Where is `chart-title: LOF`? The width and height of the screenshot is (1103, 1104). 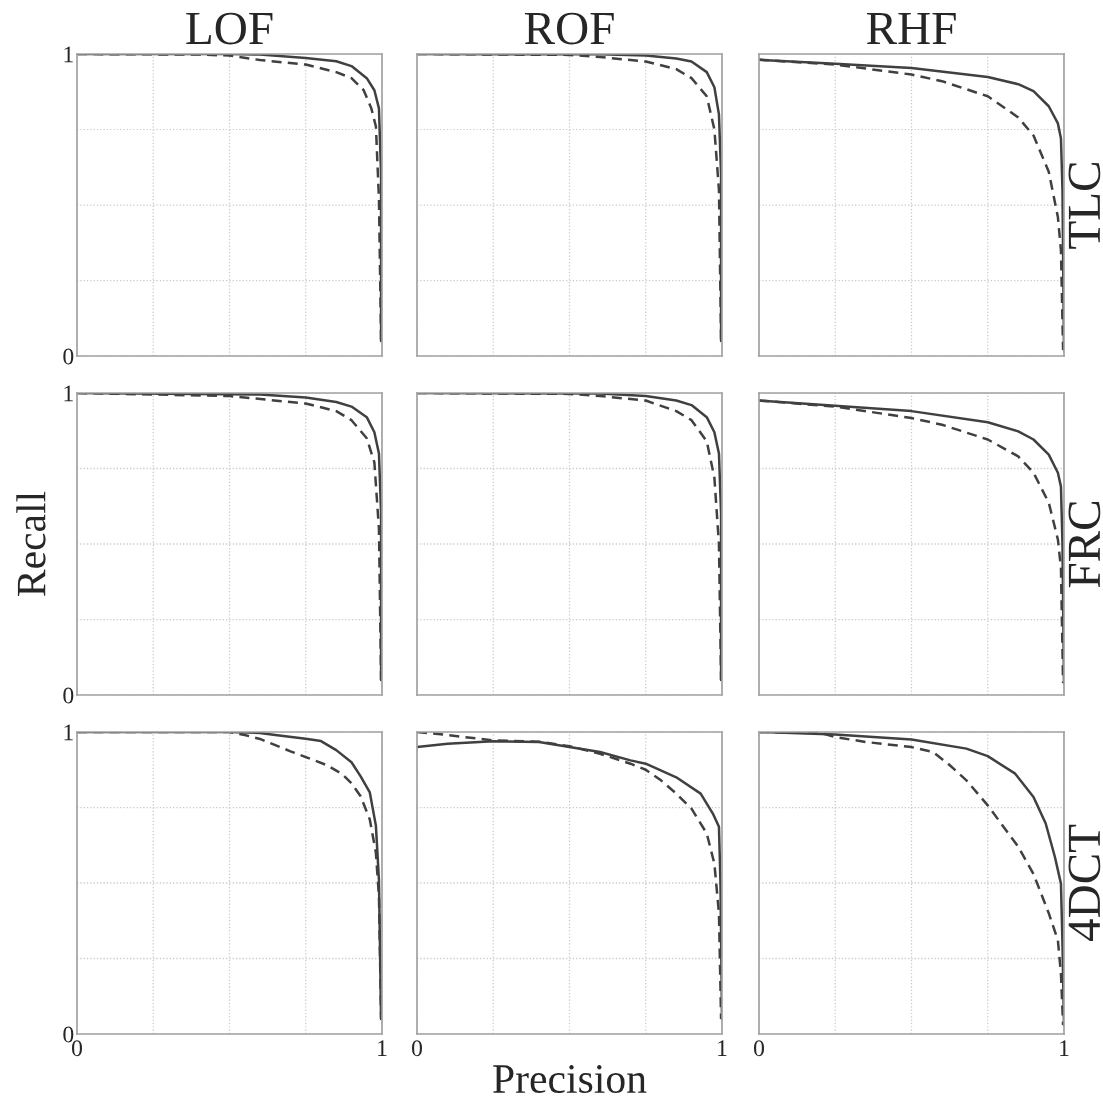
chart-title: LOF is located at coordinates (229, 28).